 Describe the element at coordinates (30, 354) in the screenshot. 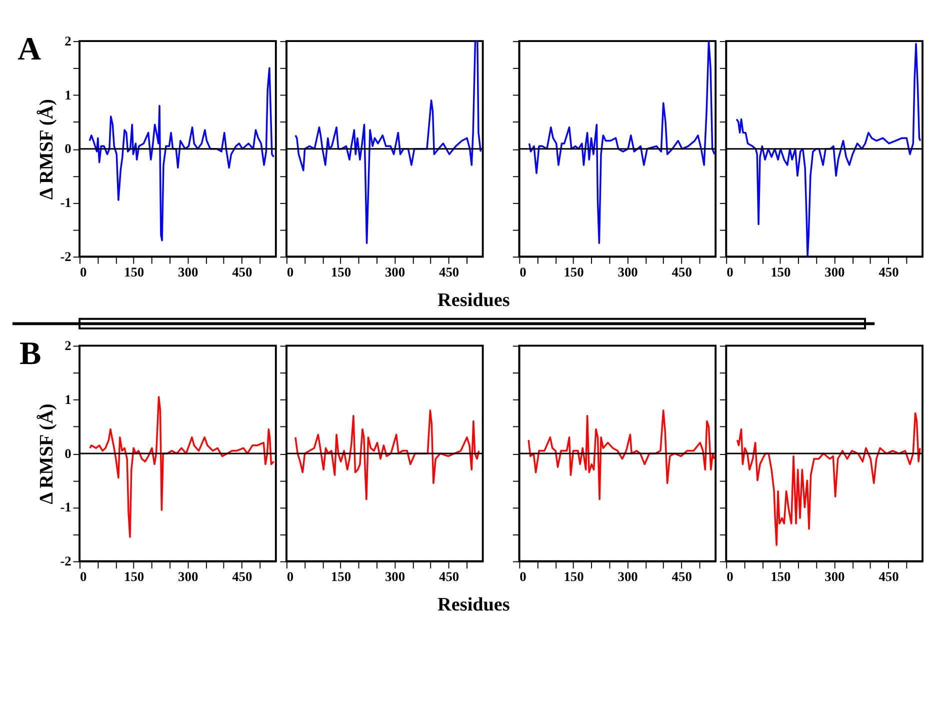

I see `text: B` at that location.